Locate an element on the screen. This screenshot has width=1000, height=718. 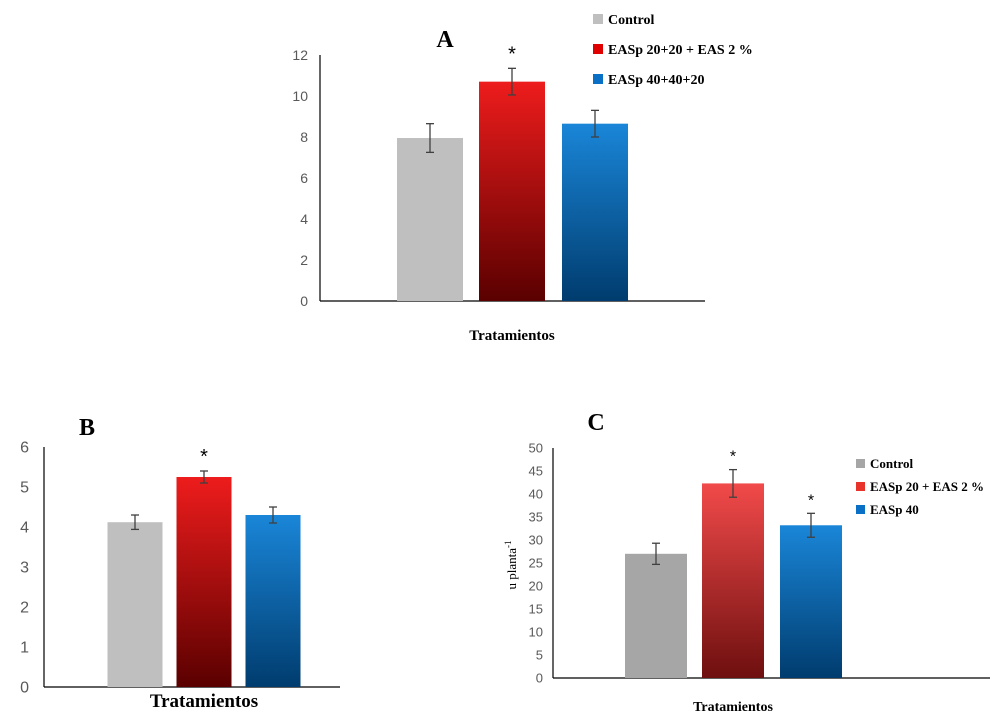
panel-c-y-tick-label: 25 is located at coordinates (536, 563).